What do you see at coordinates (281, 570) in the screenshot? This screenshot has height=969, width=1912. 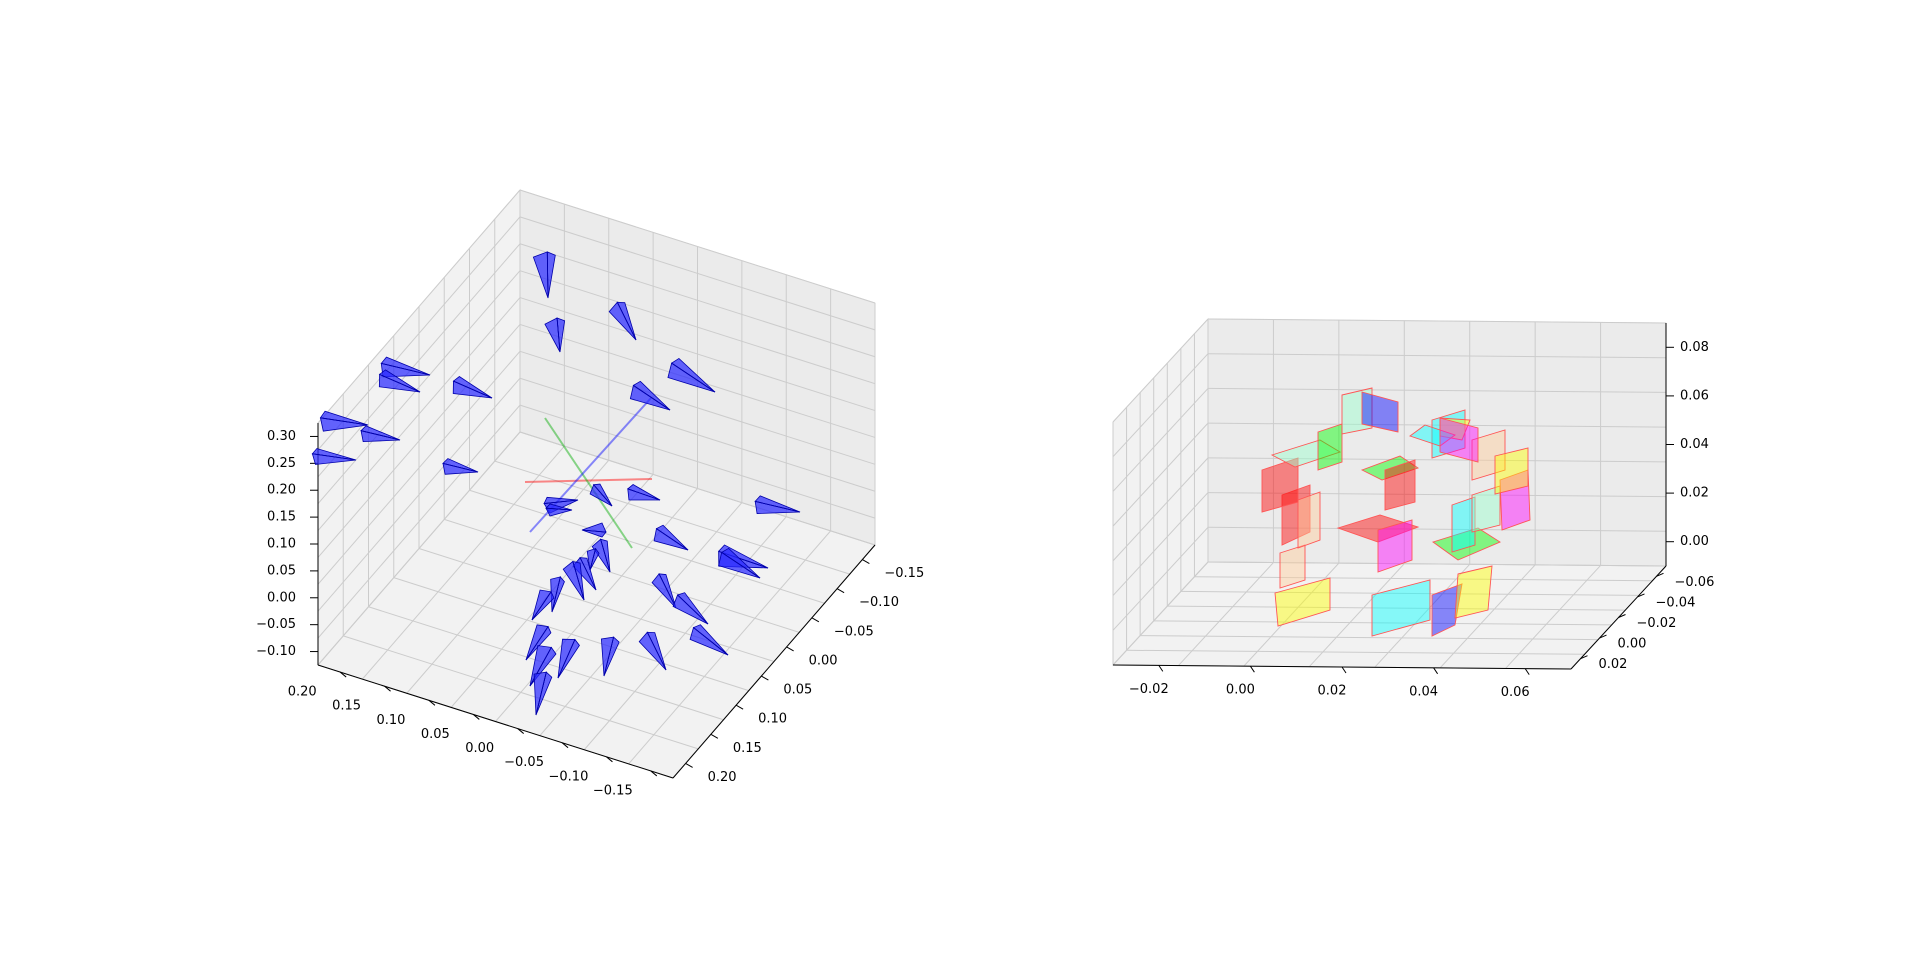 I see `left-z-tick-label: 0.05` at bounding box center [281, 570].